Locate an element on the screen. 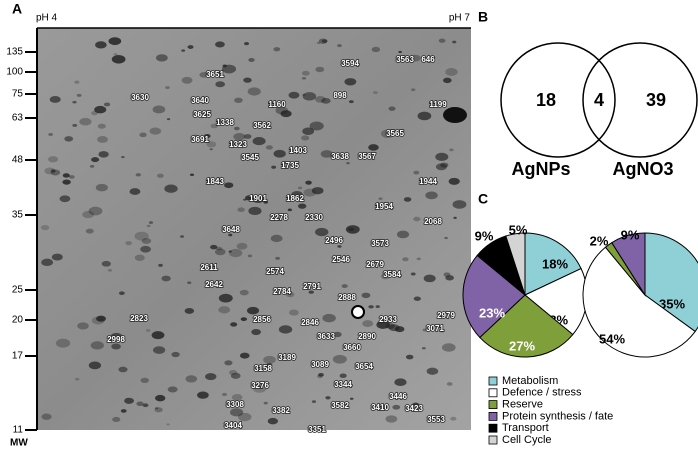 Image resolution: width=698 pixels, height=453 pixels. spot-label: 2890 is located at coordinates (367, 336).